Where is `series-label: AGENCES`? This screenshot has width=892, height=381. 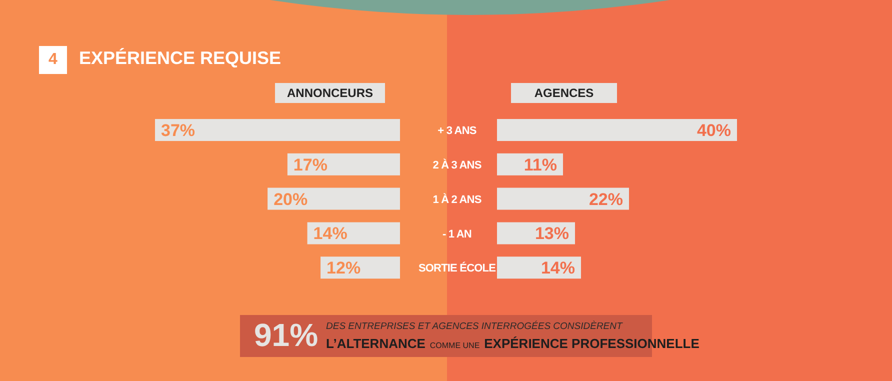 series-label: AGENCES is located at coordinates (564, 93).